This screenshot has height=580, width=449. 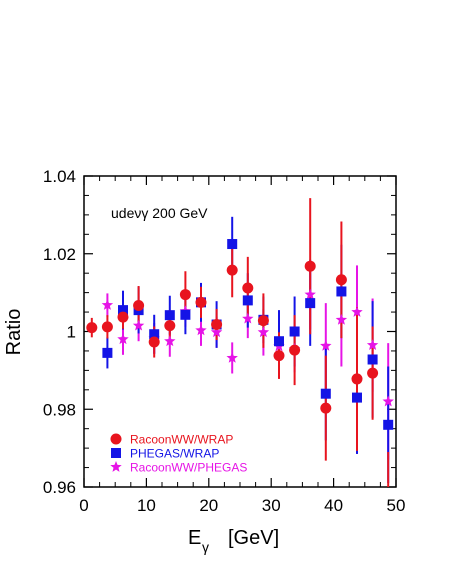 I want to click on legend-star-marker, so click(x=116, y=466).